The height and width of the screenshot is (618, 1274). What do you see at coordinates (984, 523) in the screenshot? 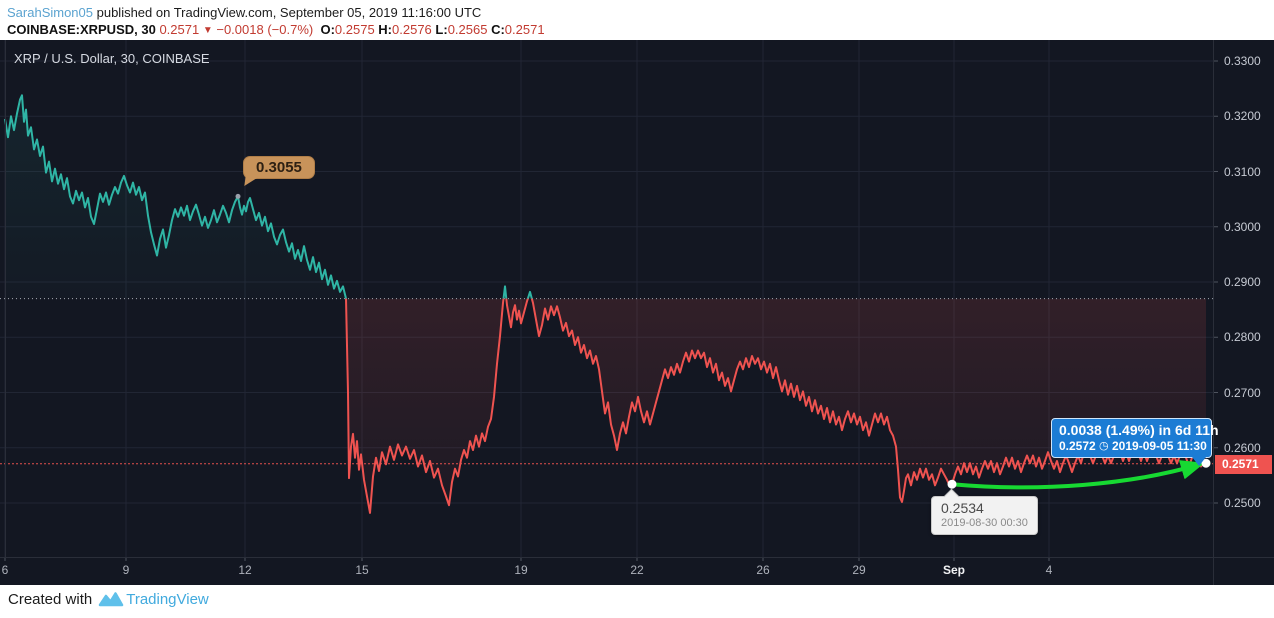
I see `point-tooltip-time: 2019-08-30 00:30` at bounding box center [984, 523].